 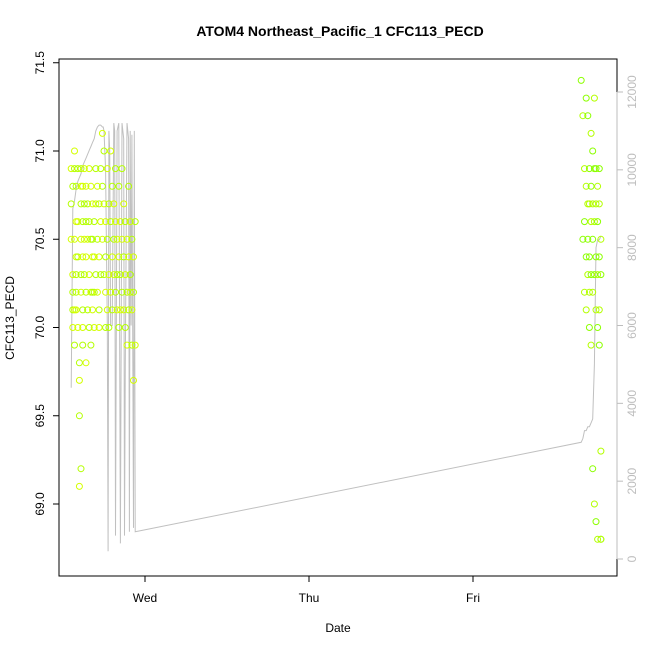 What do you see at coordinates (40, 327) in the screenshot?
I see `y-tick-label: 70.0` at bounding box center [40, 327].